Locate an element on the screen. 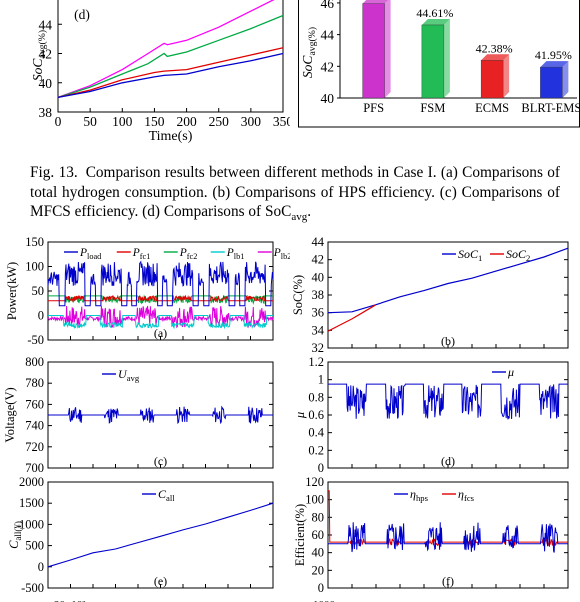 The width and height of the screenshot is (580, 602). y-tick-label: 700 is located at coordinates (34, 466).